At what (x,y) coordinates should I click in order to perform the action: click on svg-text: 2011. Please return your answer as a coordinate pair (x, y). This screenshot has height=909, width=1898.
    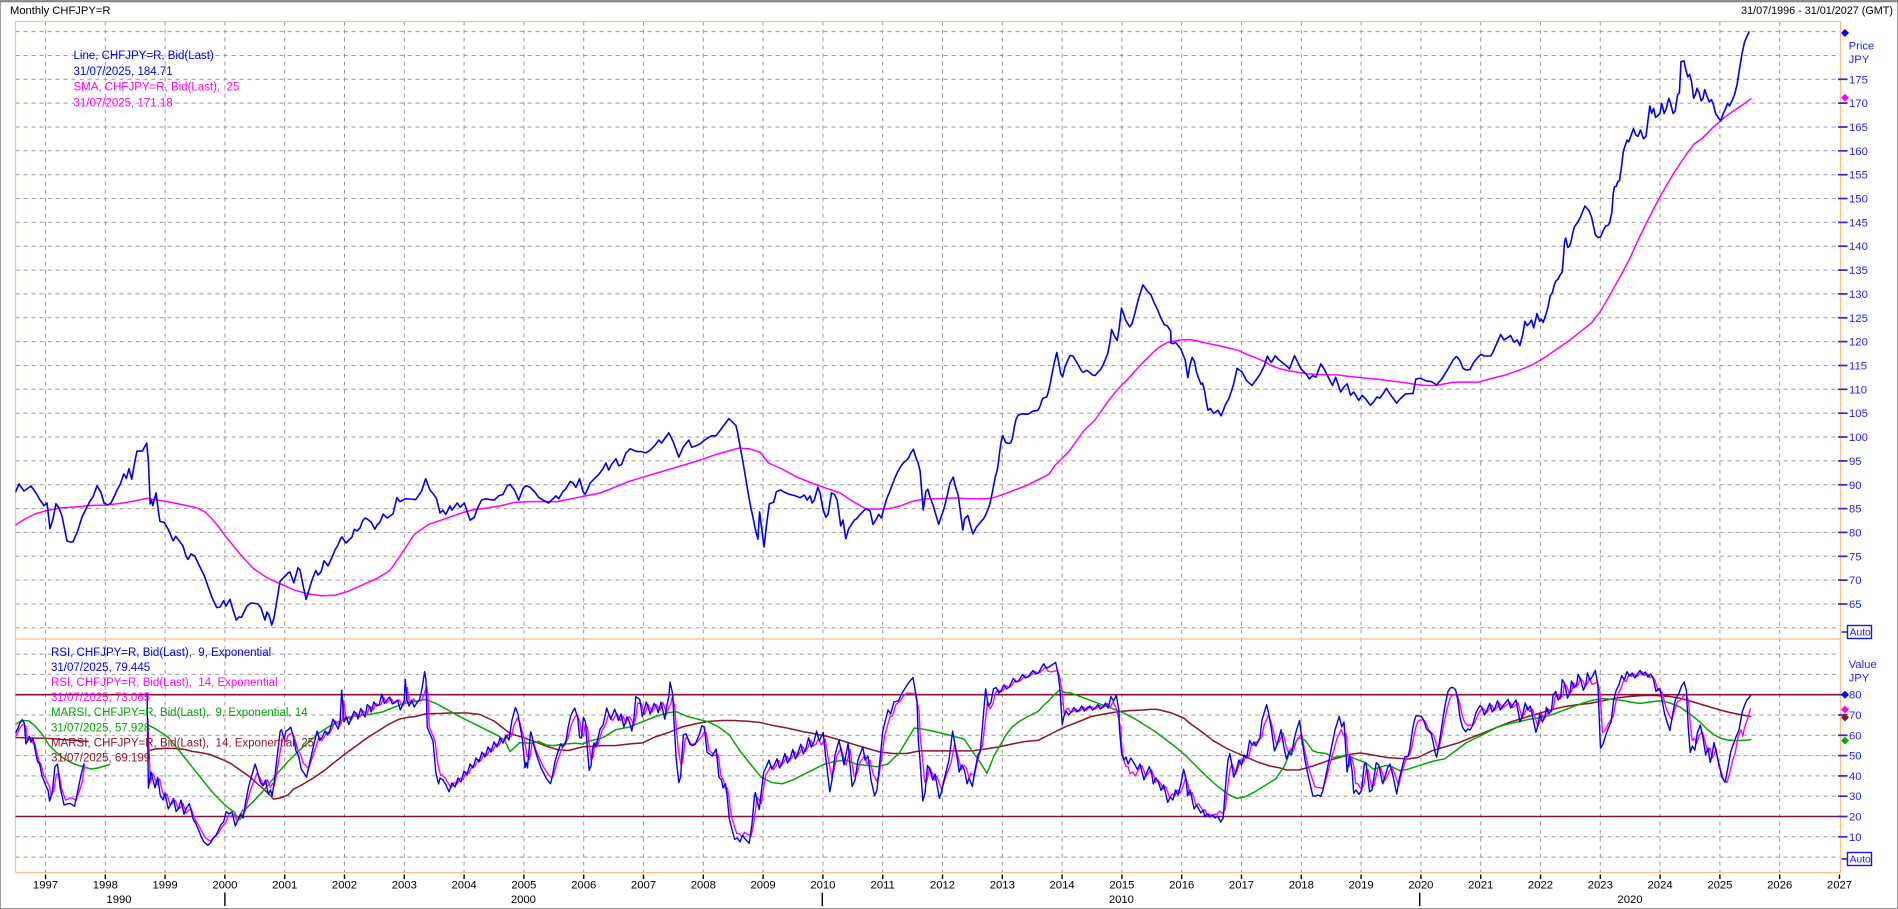
    Looking at the image, I should click on (883, 886).